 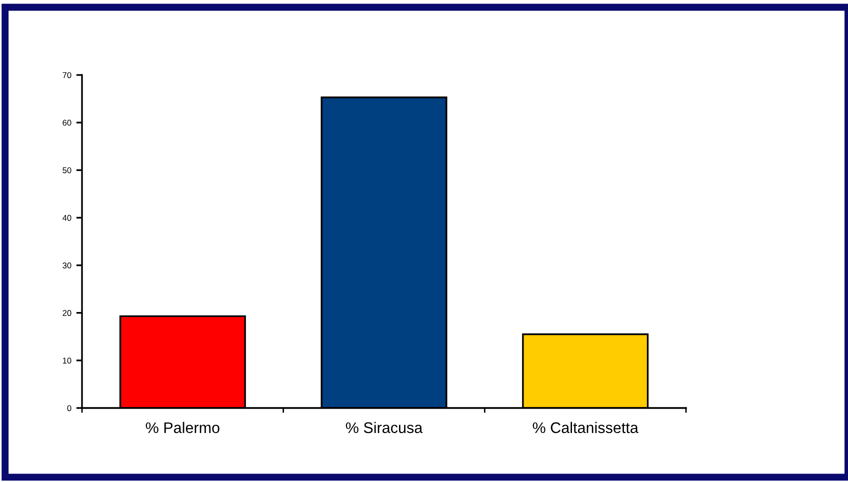 I want to click on y-tick-label: 30, so click(x=67, y=265).